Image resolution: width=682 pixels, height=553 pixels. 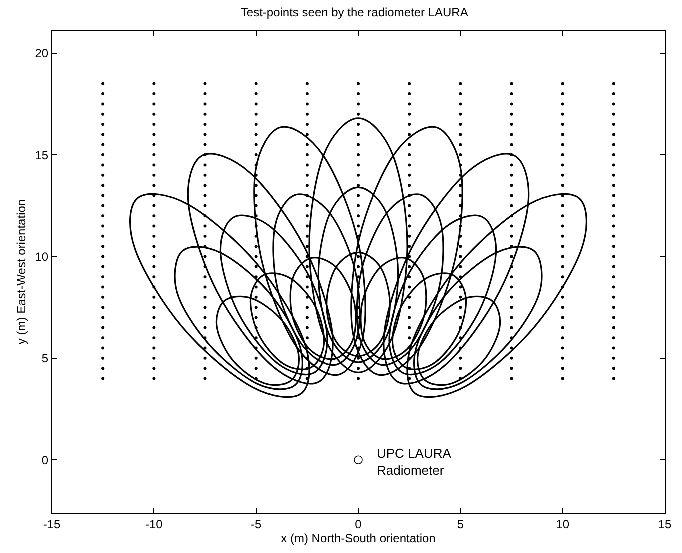 I want to click on x-axis-title: x (m) North-South orientation, so click(x=358, y=538).